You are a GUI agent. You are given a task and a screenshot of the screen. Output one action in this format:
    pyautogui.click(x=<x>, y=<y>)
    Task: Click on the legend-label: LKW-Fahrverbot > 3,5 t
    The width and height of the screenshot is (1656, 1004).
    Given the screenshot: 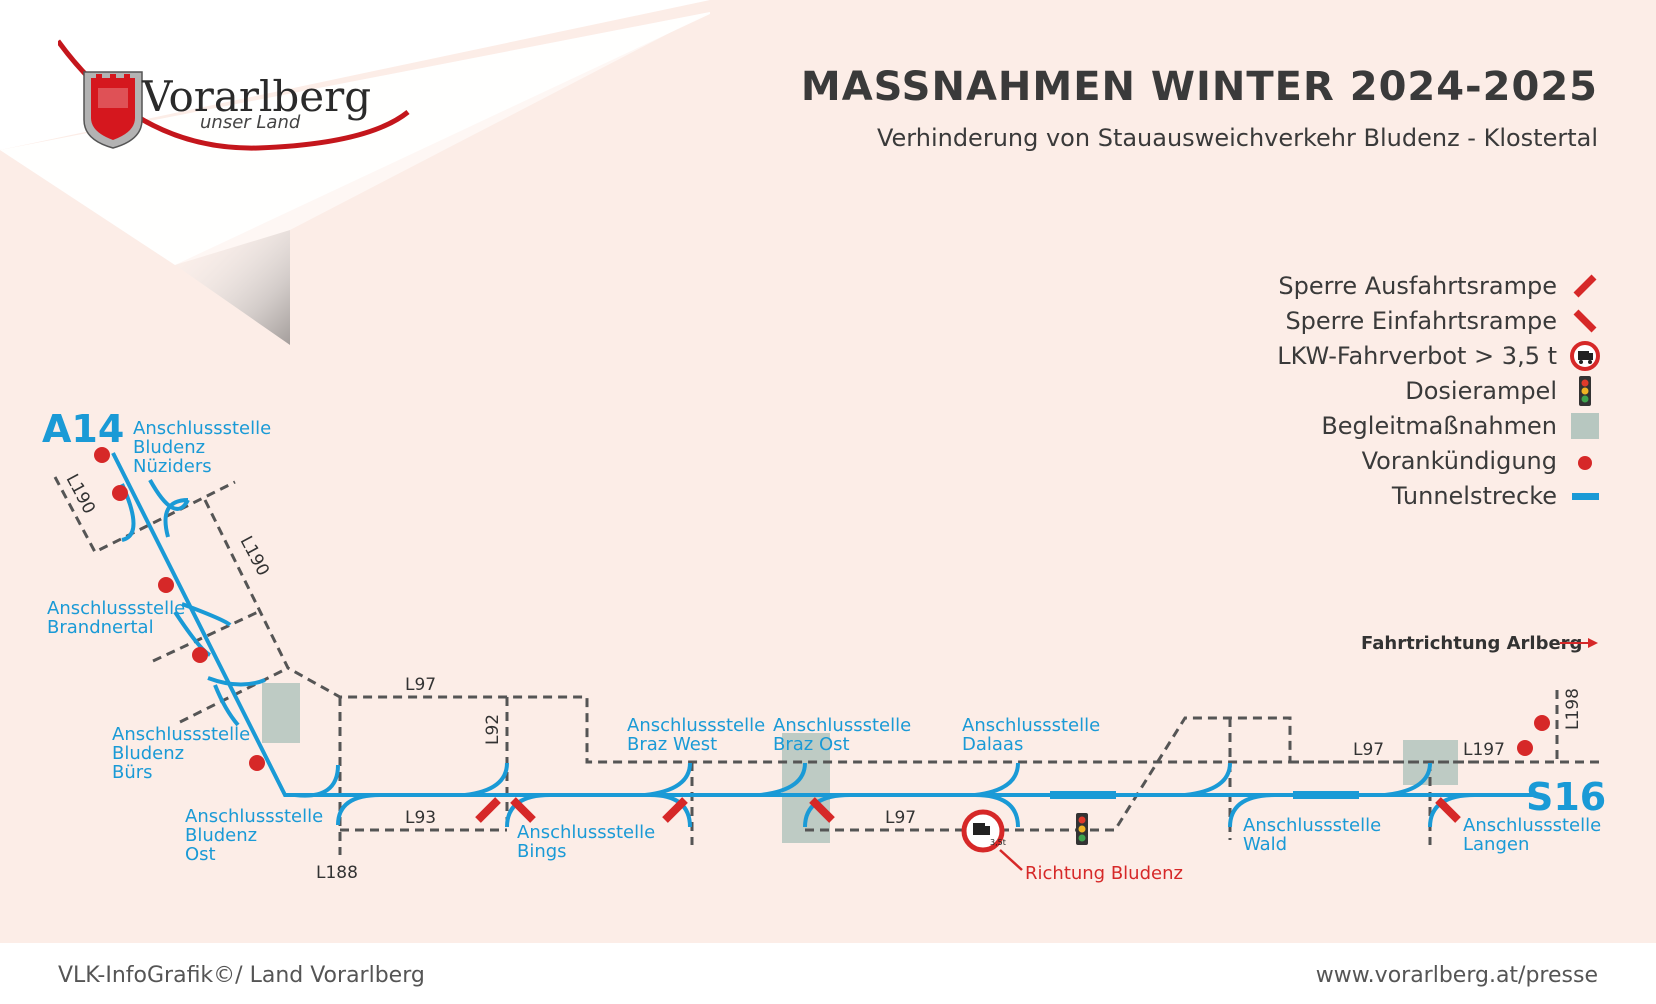 What is the action you would take?
    pyautogui.click(x=1417, y=355)
    